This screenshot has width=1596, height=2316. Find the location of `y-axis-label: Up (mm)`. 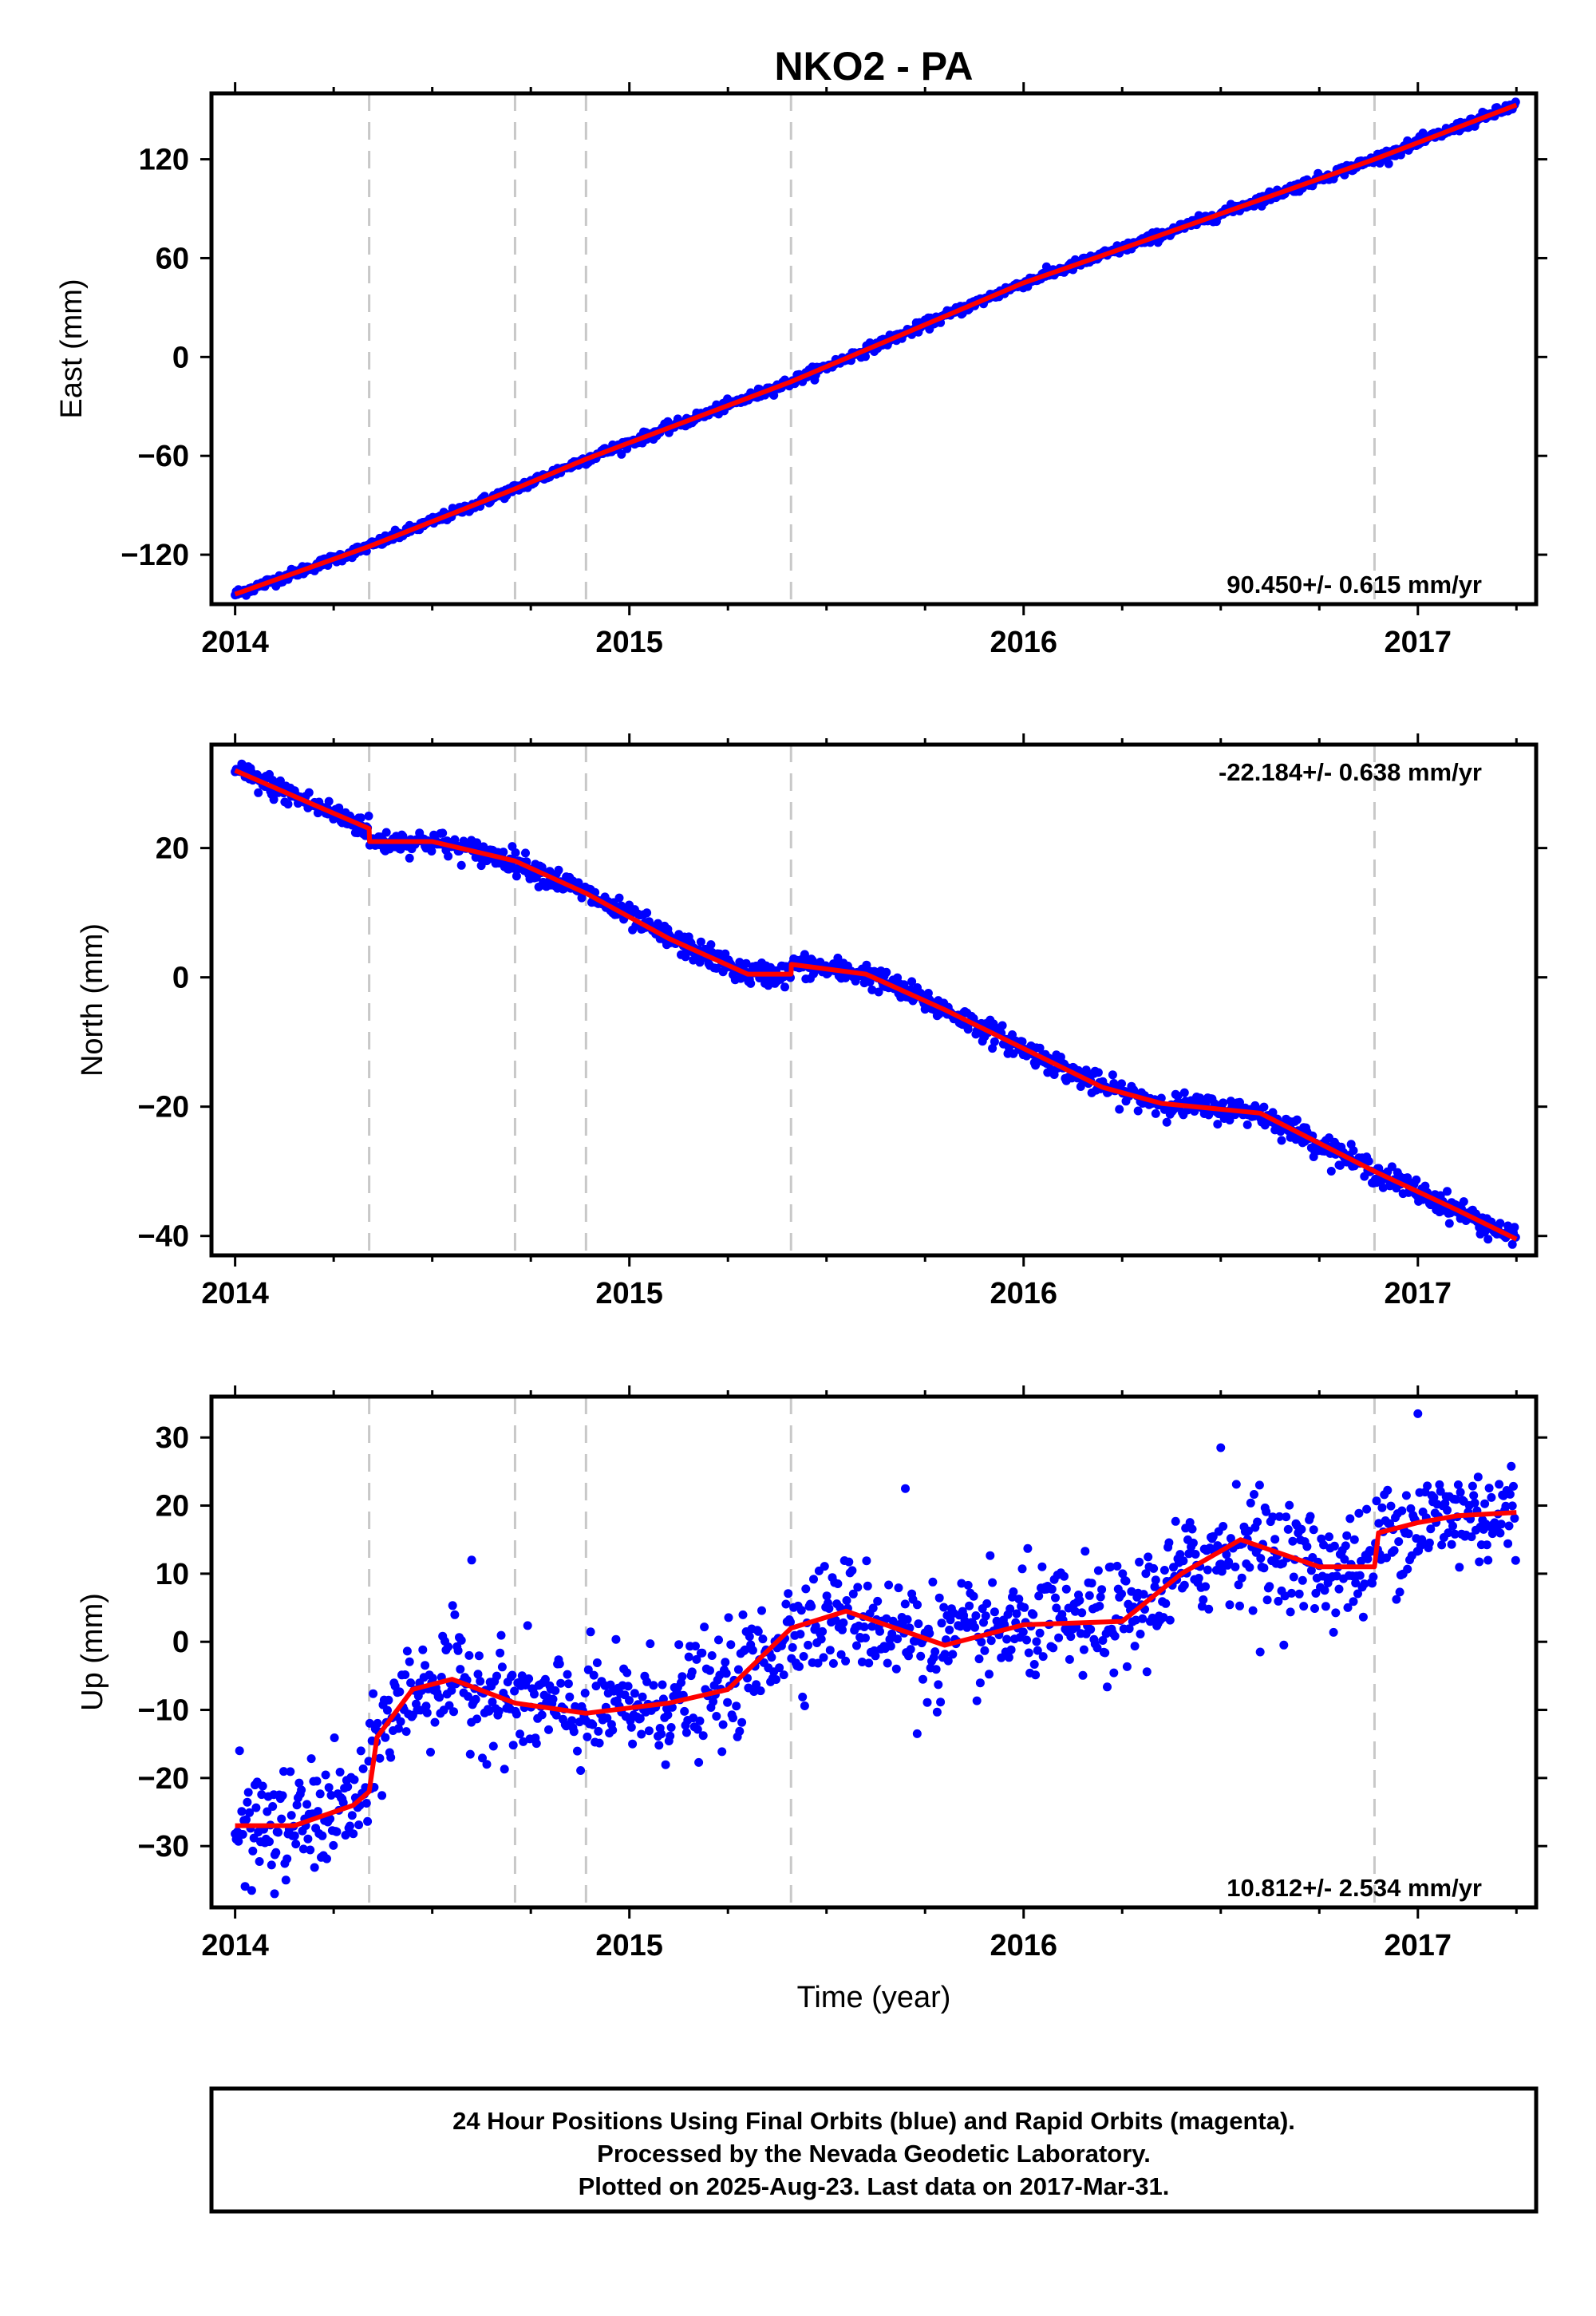

y-axis-label: Up (mm) is located at coordinates (92, 1652).